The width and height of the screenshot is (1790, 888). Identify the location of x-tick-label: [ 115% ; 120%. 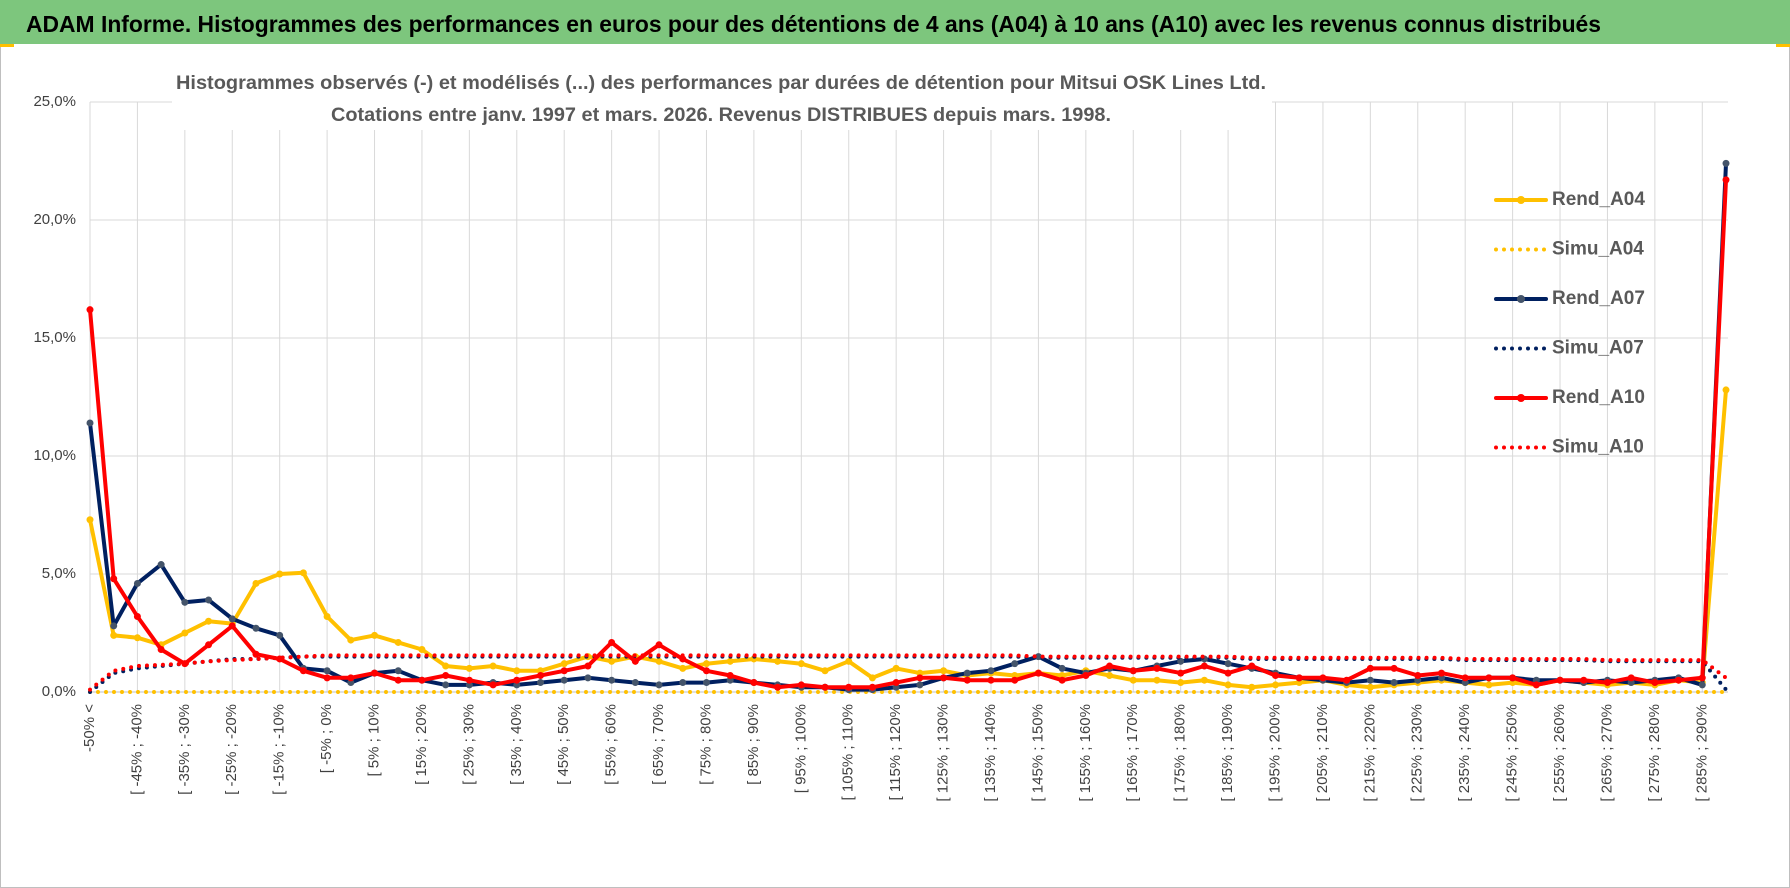
(895, 752).